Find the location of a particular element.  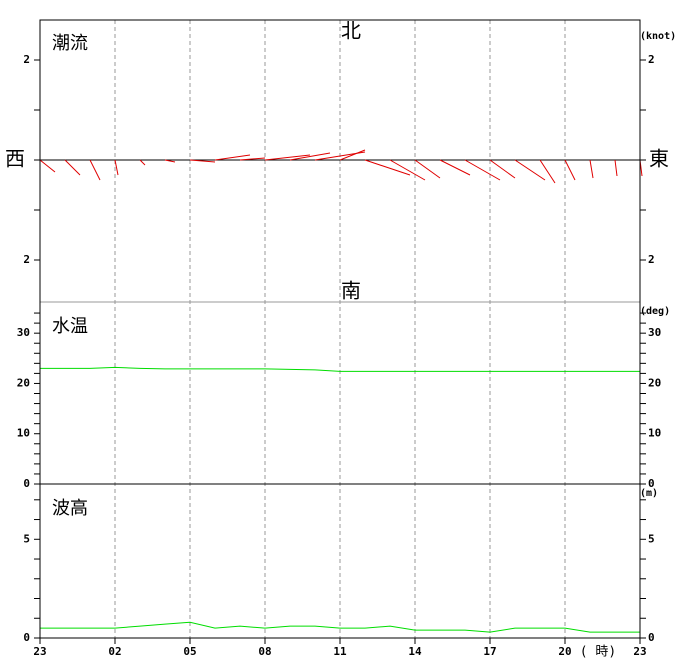

x-tick-label: 08 is located at coordinates (264, 651).